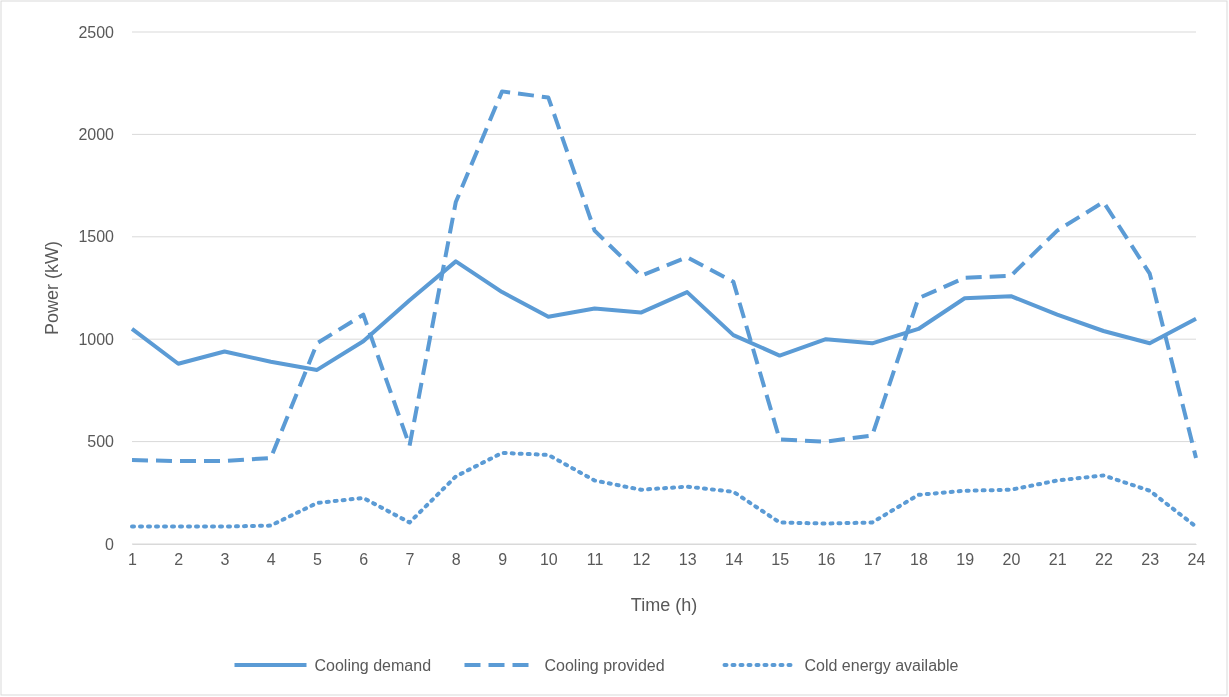 The height and width of the screenshot is (697, 1229). What do you see at coordinates (179, 560) in the screenshot?
I see `x-tick-label: 2` at bounding box center [179, 560].